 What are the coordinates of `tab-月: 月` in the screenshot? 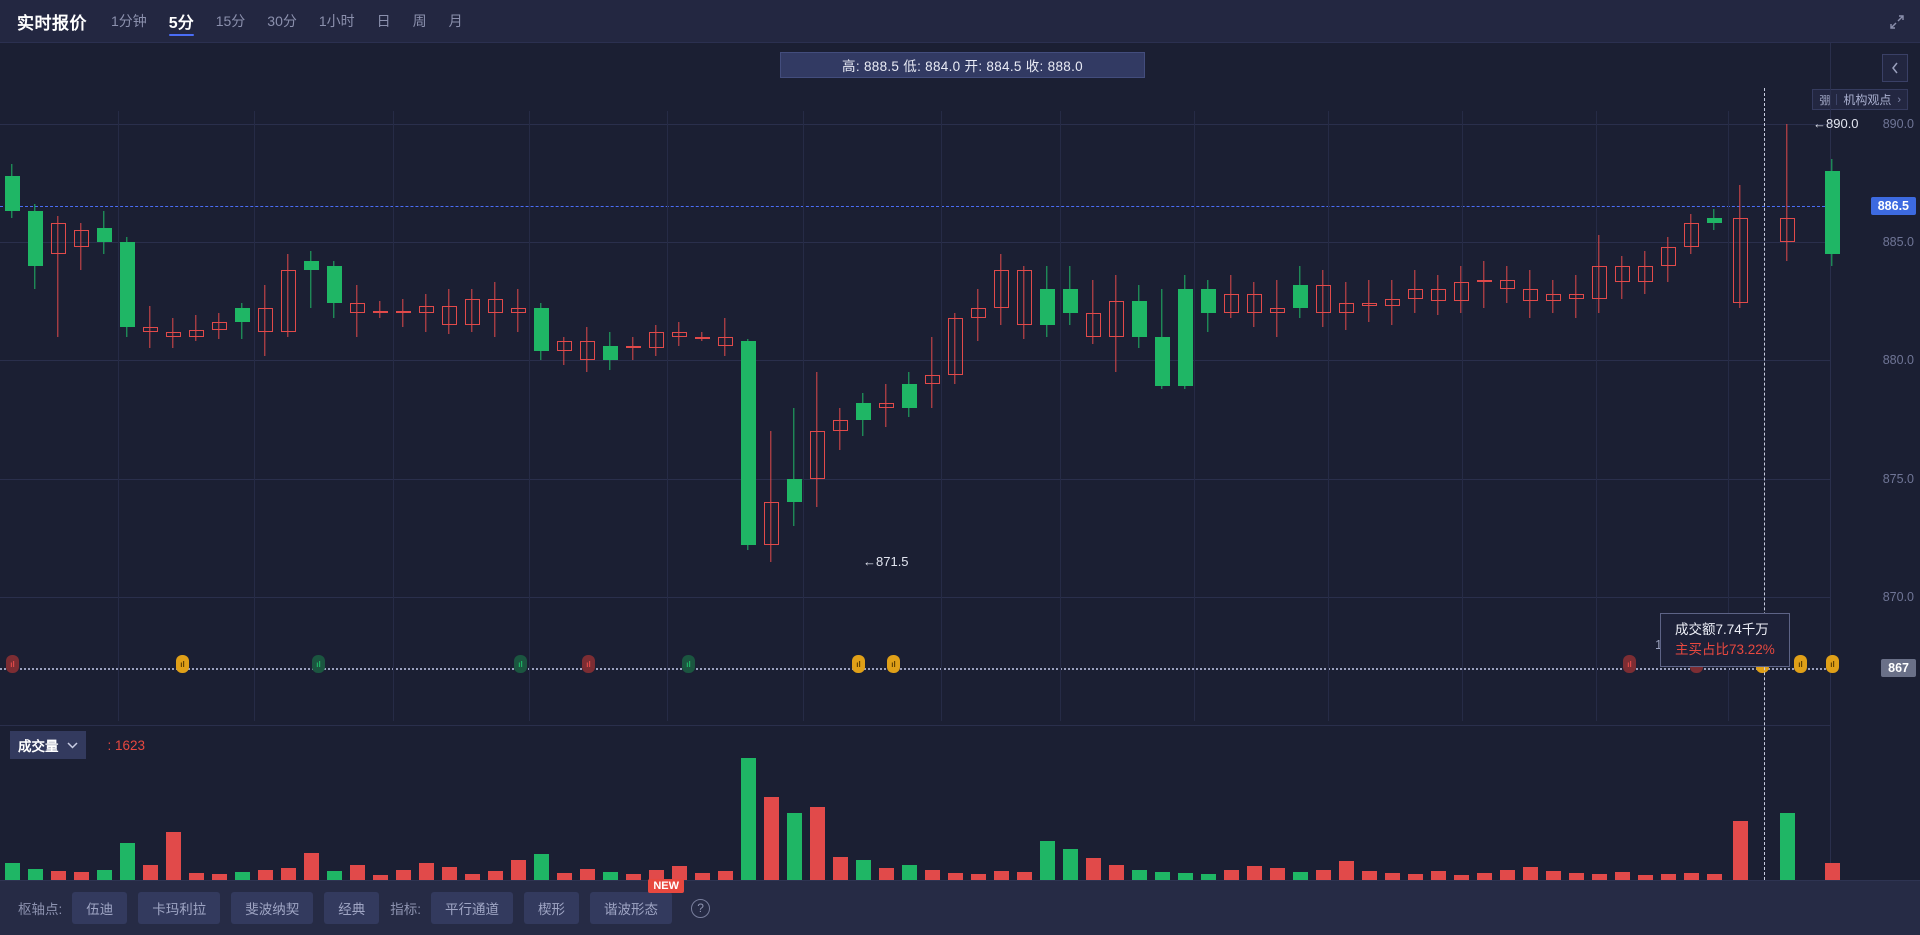 It's located at (455, 21).